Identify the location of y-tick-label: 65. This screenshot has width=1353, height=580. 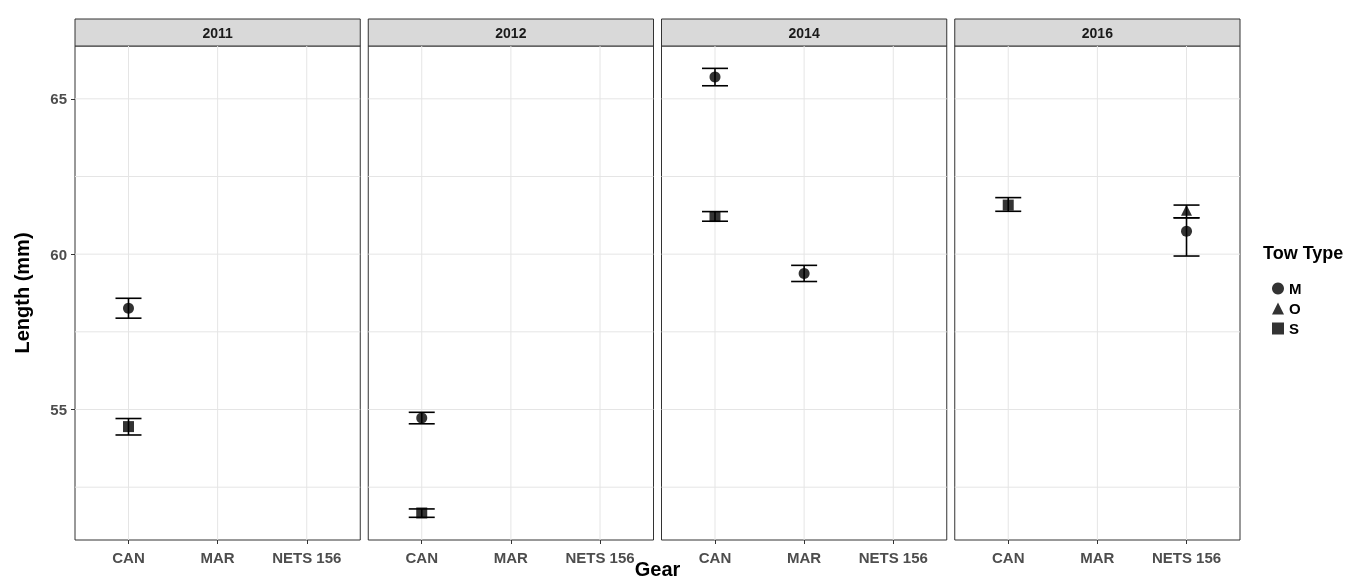
(58, 99).